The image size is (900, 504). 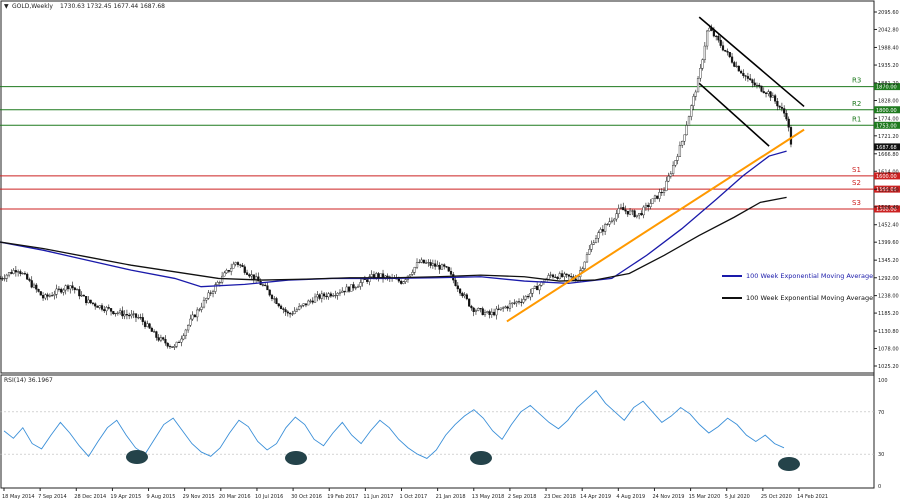 I want to click on x-tick-label: 30 Oct 2016, so click(x=306, y=497).